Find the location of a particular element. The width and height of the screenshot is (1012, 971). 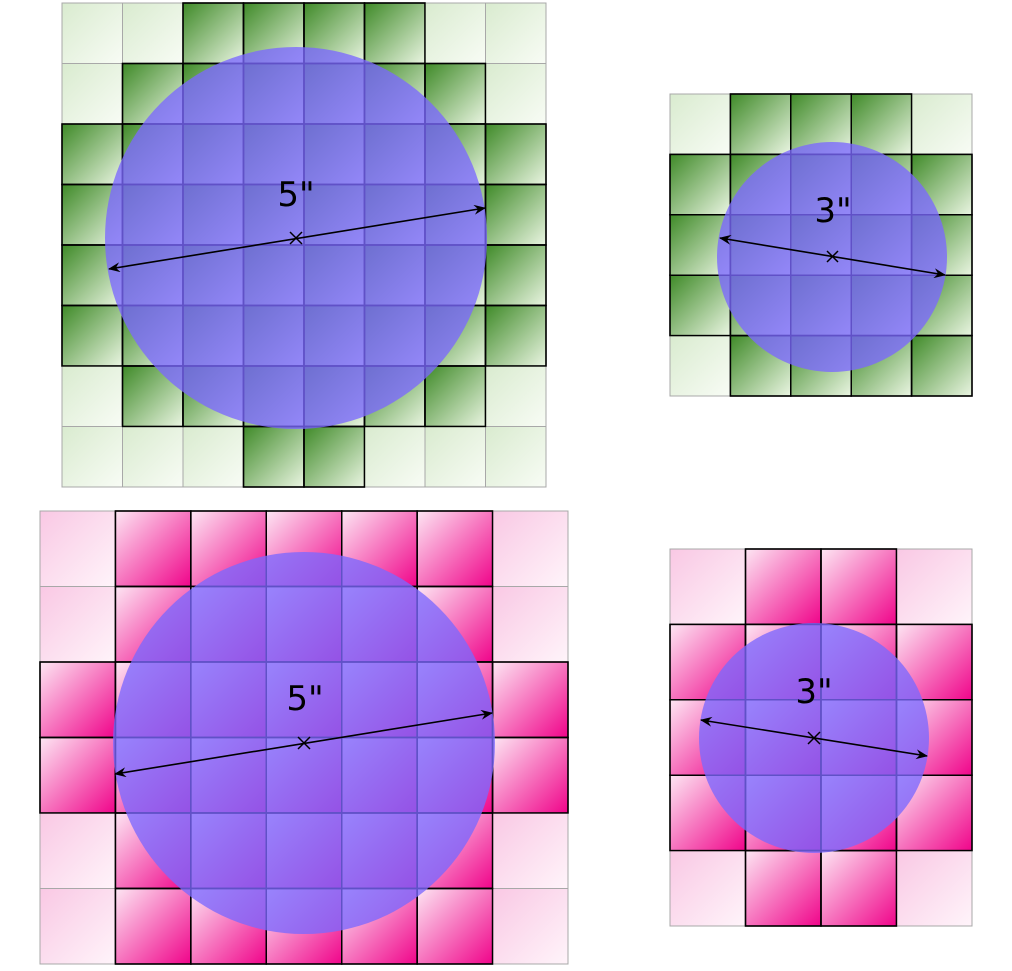

panel-pink-3in: 3" is located at coordinates (821, 737).